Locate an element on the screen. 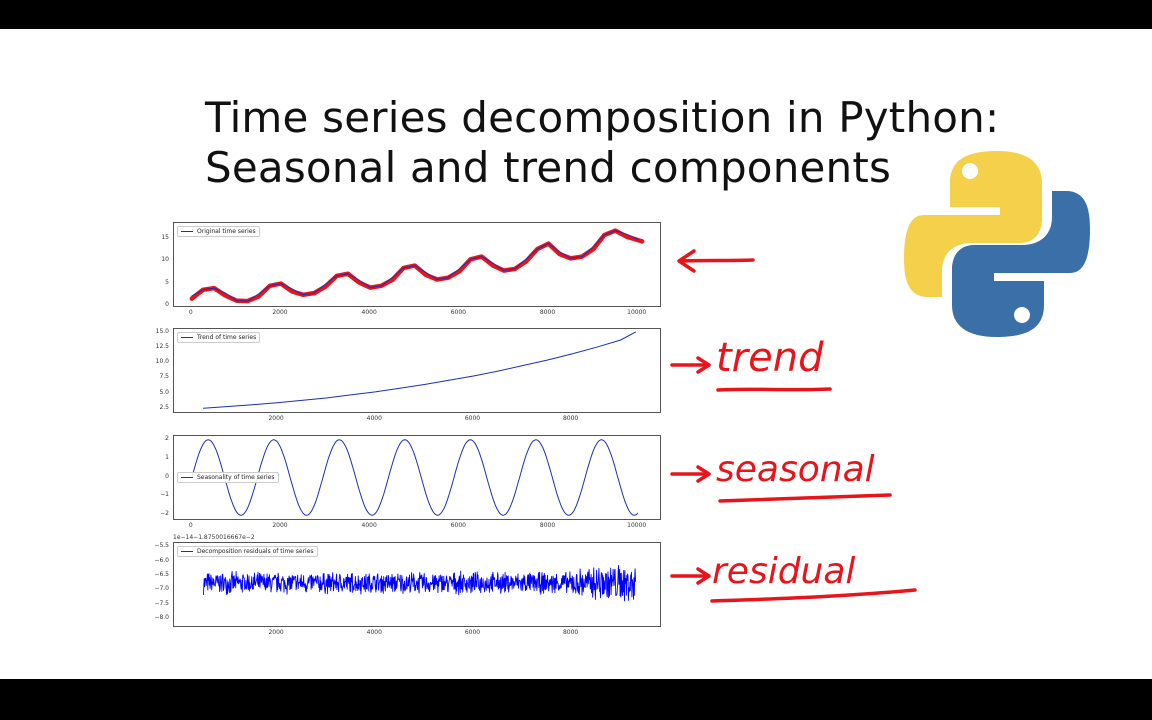 The image size is (1152, 720). trend-line is located at coordinates (419, 370).